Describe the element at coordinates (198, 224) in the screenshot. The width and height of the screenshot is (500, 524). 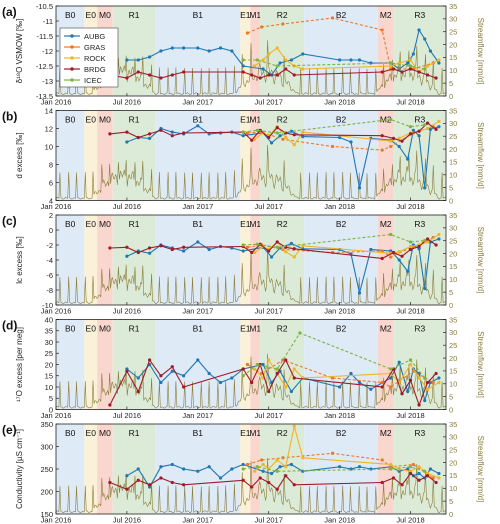
I see `period-label-B1: B1` at that location.